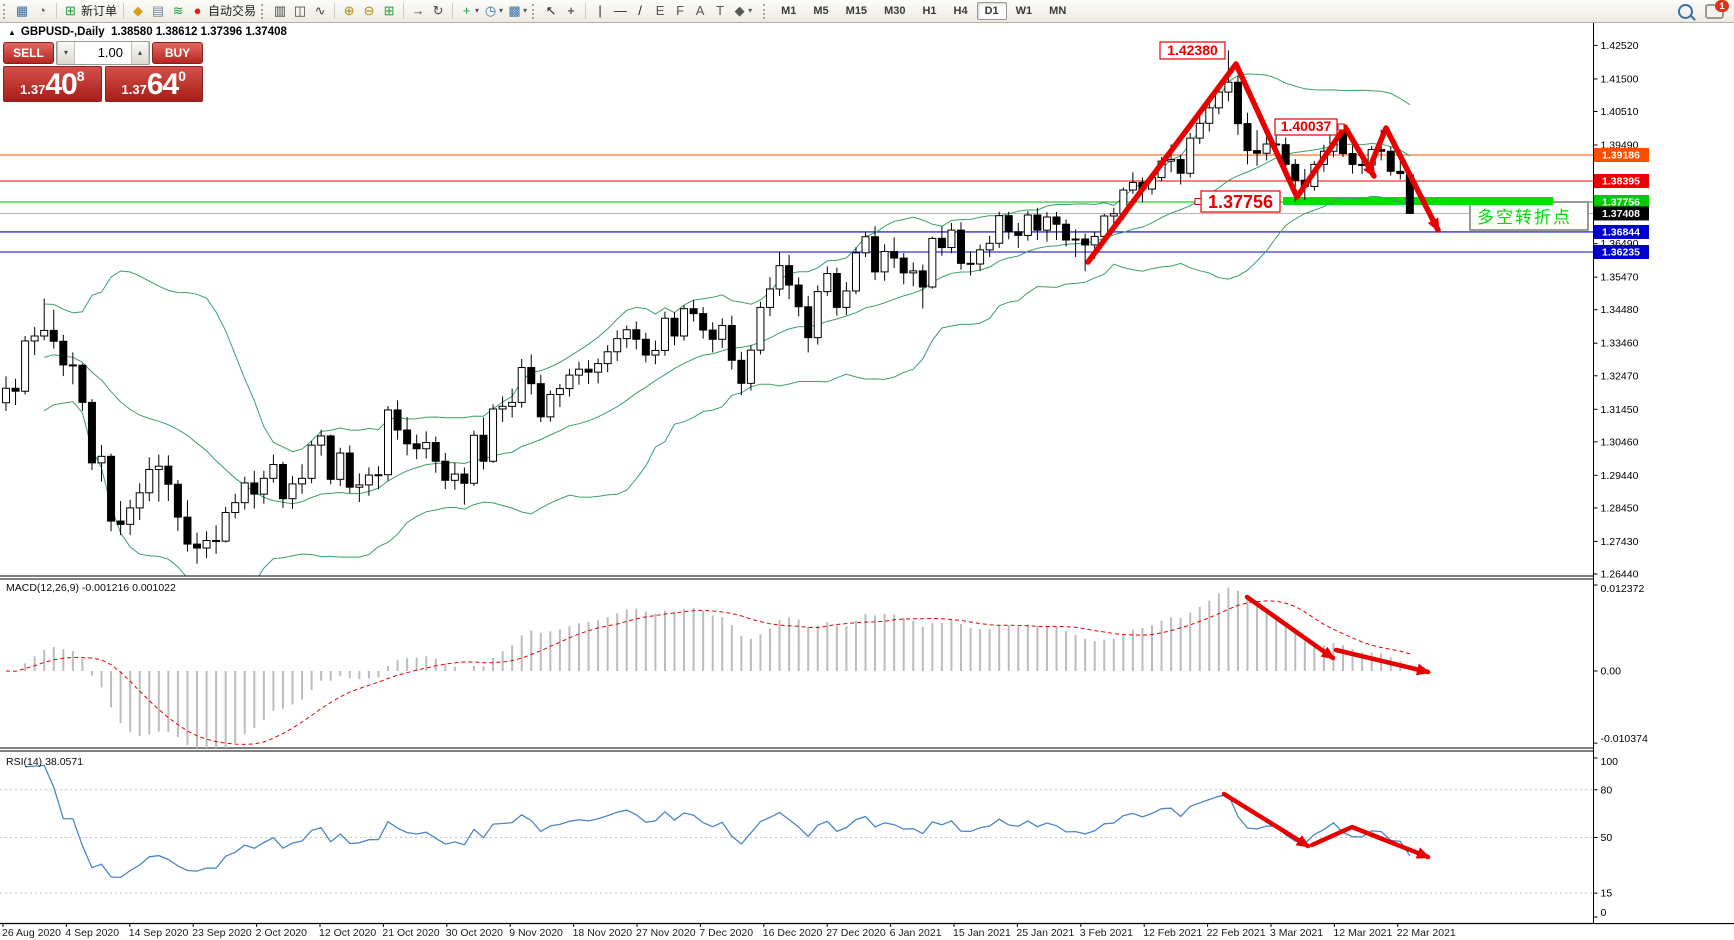 This screenshot has width=1734, height=940. Describe the element at coordinates (991, 11) in the screenshot. I see `timeframe-d1-button: D1` at that location.